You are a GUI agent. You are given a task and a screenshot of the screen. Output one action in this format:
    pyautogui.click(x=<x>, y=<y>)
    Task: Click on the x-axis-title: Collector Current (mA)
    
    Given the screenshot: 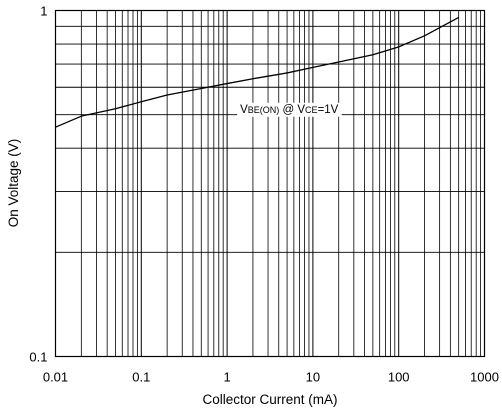 What is the action you would take?
    pyautogui.click(x=269, y=399)
    